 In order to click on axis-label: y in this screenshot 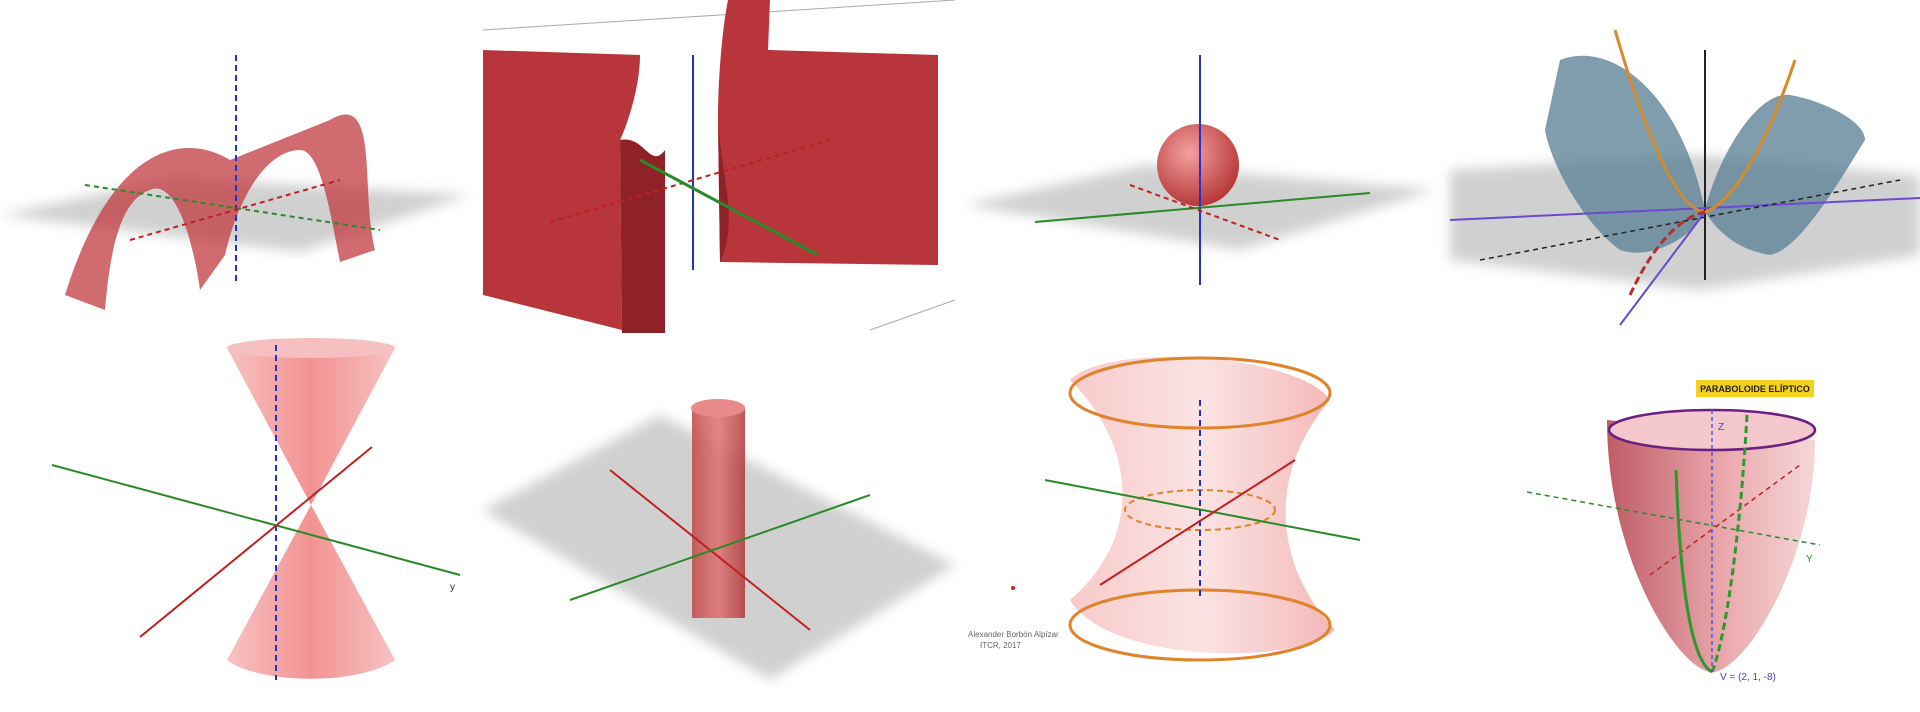, I will do `click(452, 587)`.